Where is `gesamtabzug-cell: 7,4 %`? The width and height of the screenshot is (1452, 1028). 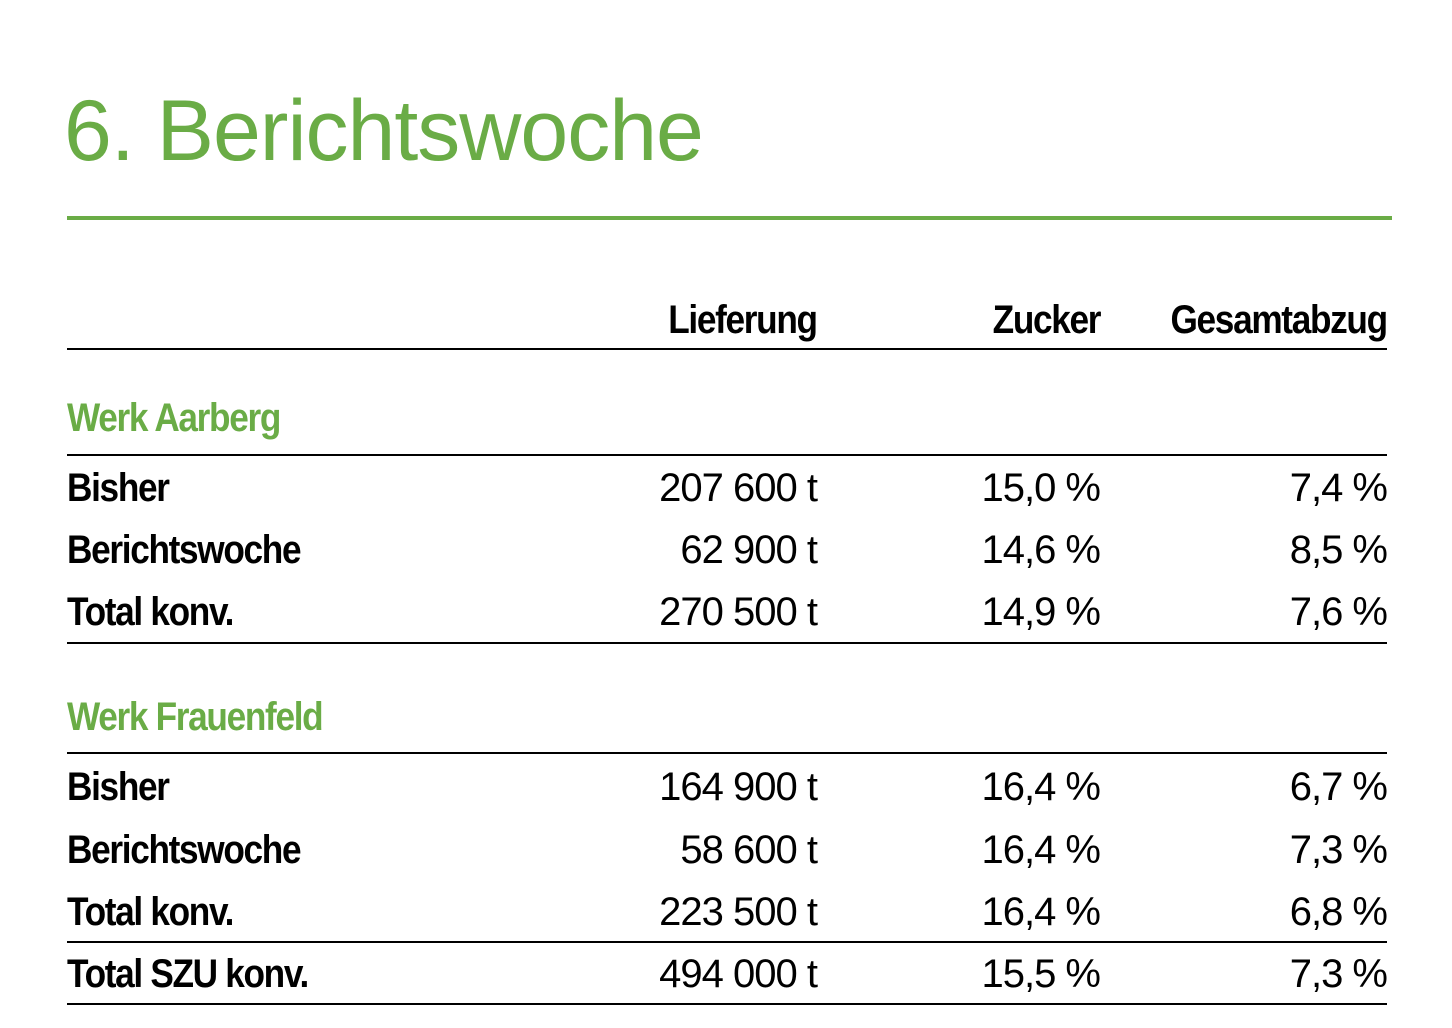 gesamtabzug-cell: 7,4 % is located at coordinates (1338, 488).